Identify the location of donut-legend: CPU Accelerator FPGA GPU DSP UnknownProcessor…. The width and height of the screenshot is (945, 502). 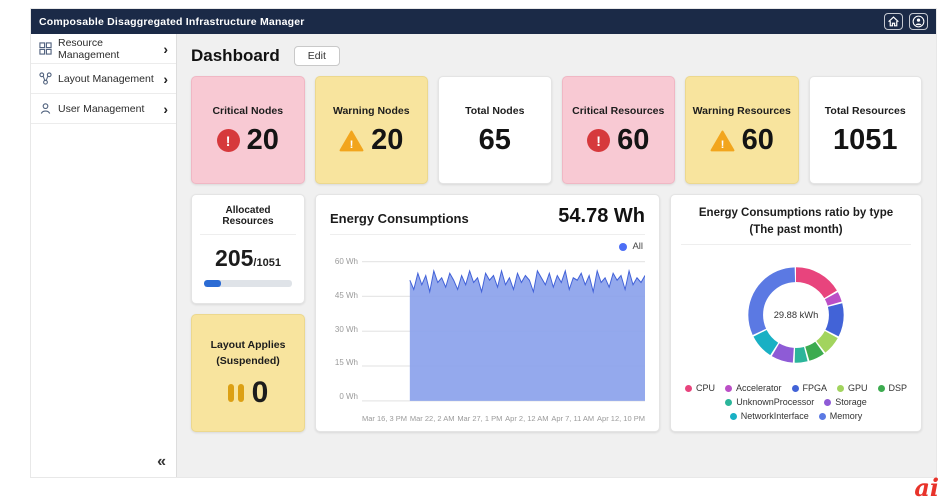
(796, 403).